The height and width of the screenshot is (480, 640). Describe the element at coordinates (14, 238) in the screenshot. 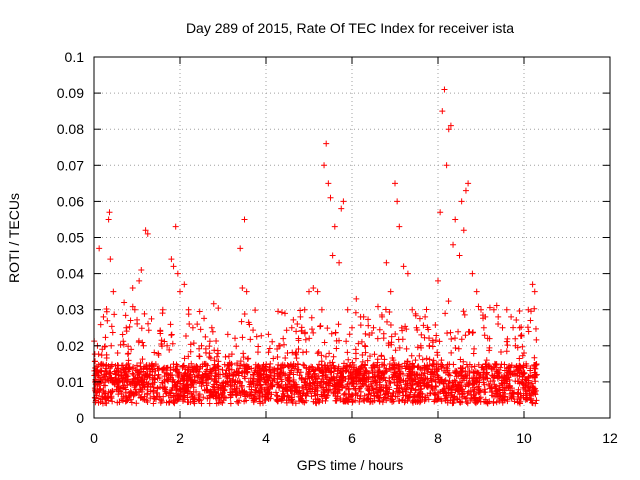

I see `y-axis-label: ROTI / TECUs` at that location.